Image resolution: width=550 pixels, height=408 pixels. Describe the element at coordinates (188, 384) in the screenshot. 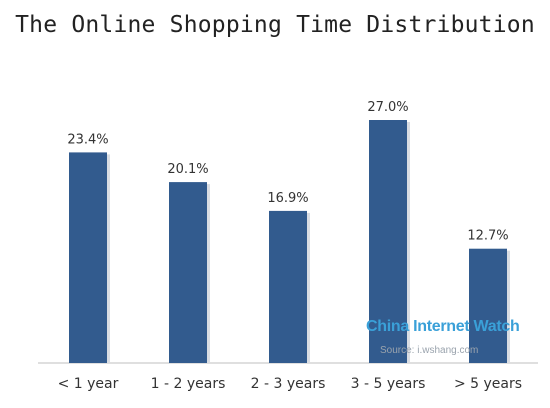

I see `x-tick-label: 1 - 2 years` at that location.